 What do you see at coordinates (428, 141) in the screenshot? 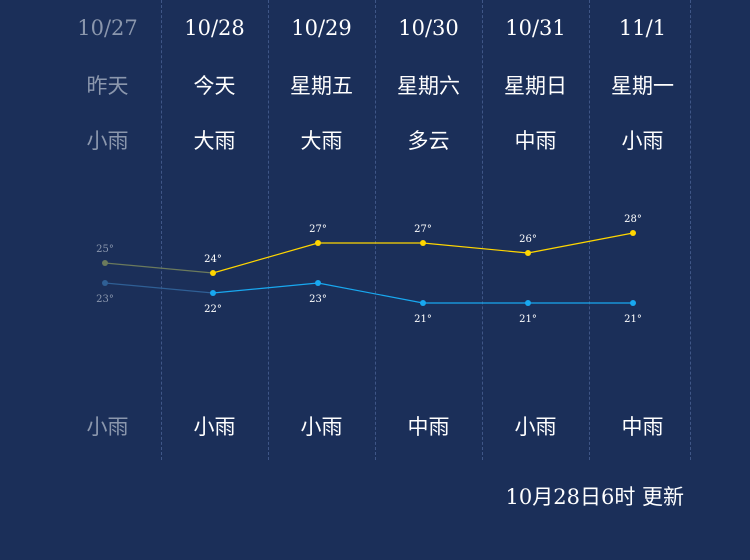
I see `day-weather-label: 多云` at bounding box center [428, 141].